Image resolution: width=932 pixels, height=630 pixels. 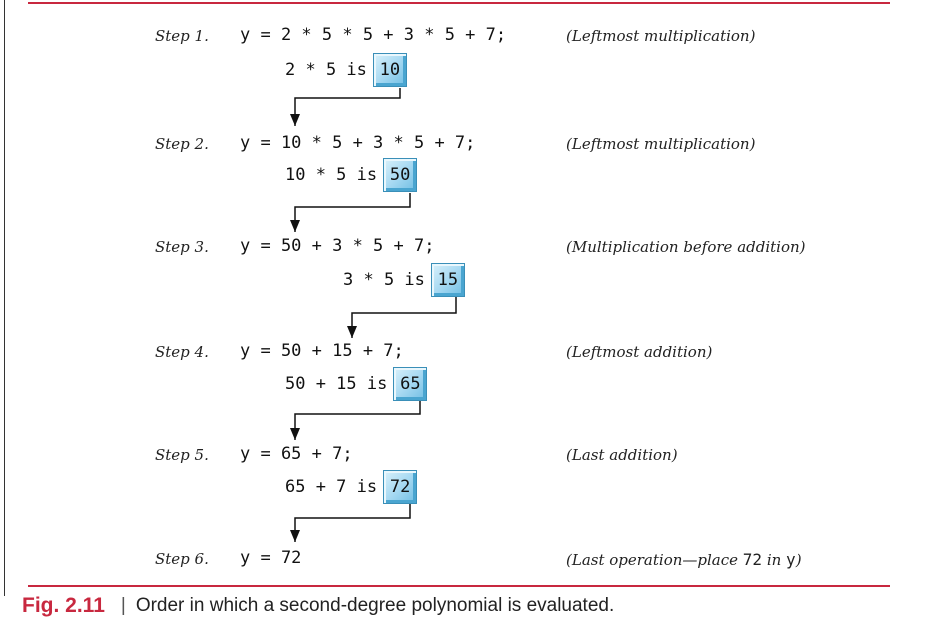 What do you see at coordinates (389, 70) in the screenshot?
I see `step-1-result-box: 10` at bounding box center [389, 70].